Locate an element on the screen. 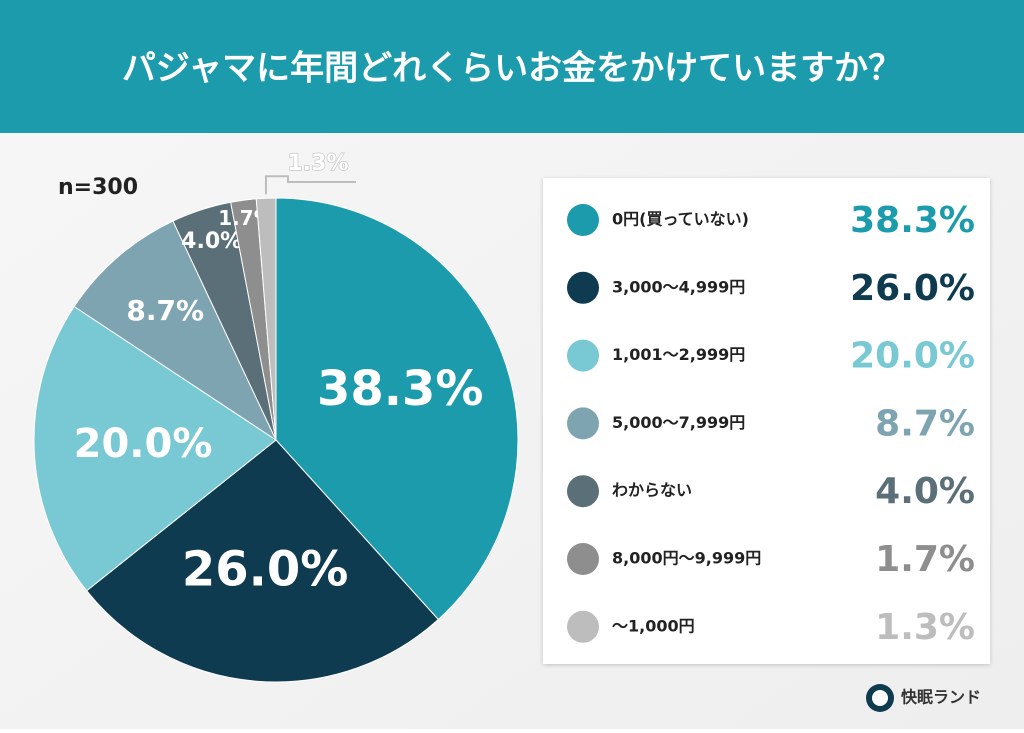 This screenshot has width=1024, height=733. slice-label: 26.0% is located at coordinates (265, 570).